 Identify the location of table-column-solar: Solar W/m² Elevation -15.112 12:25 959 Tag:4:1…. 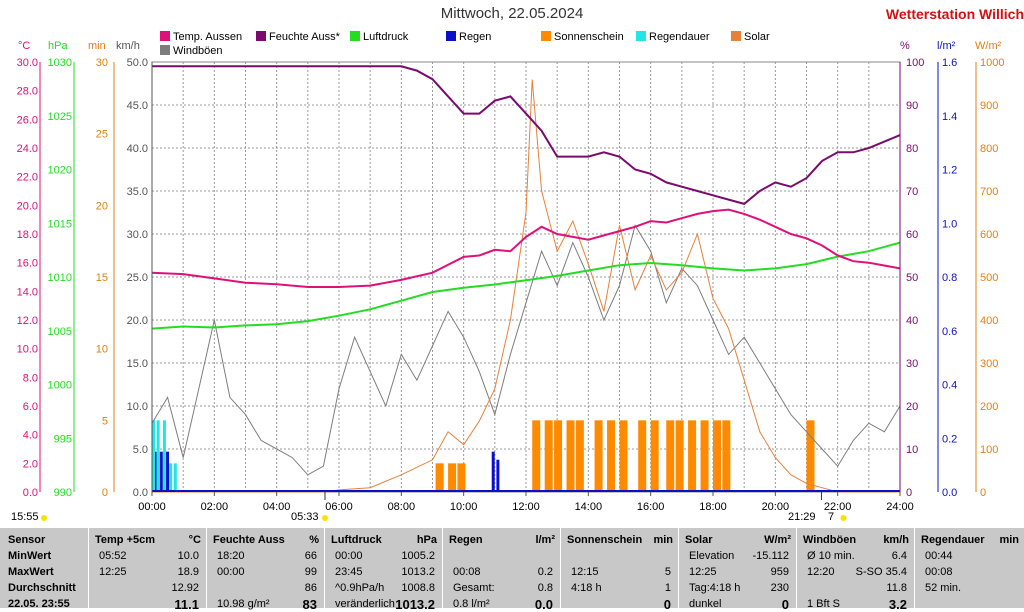
(737, 570).